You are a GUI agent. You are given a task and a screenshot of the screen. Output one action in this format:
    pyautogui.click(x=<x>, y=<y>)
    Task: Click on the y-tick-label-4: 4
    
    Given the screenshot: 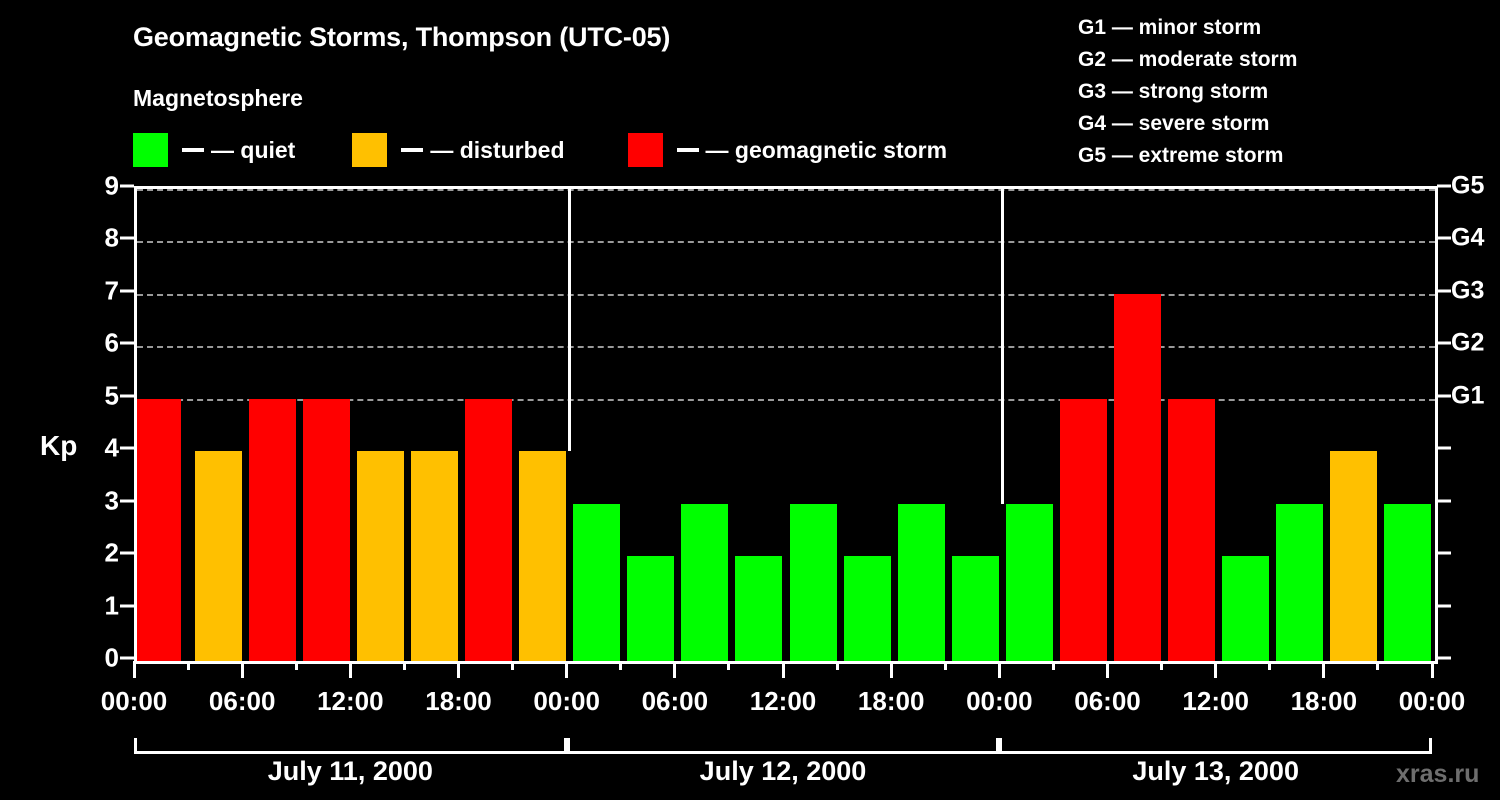 What is the action you would take?
    pyautogui.click(x=111, y=447)
    